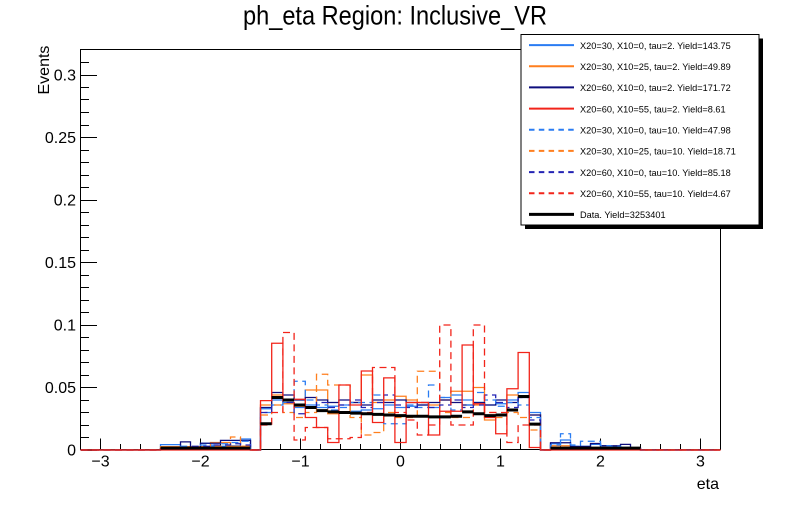 The image size is (800, 505). Describe the element at coordinates (100, 462) in the screenshot. I see `svg-text: −3` at that location.